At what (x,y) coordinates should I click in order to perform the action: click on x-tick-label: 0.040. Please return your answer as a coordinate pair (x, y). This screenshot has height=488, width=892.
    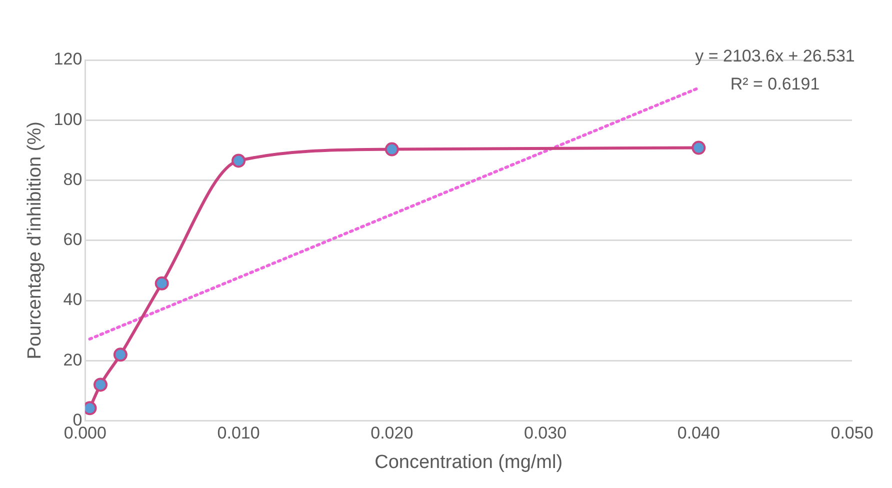
    Looking at the image, I should click on (698, 433).